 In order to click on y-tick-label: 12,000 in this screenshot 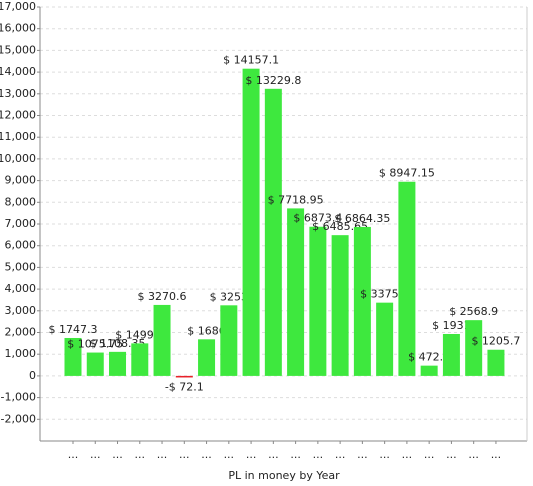, I will do `click(18, 115)`.